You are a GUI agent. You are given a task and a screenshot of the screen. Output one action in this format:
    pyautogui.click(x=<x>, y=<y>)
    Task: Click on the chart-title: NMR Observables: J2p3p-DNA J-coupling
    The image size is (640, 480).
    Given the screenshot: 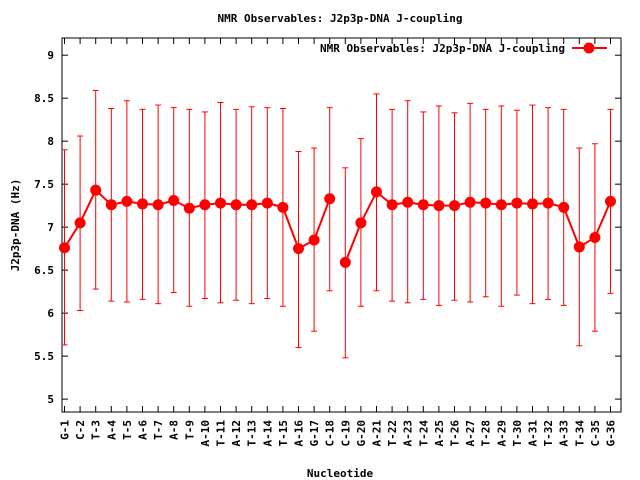 What is the action you would take?
    pyautogui.click(x=339, y=18)
    